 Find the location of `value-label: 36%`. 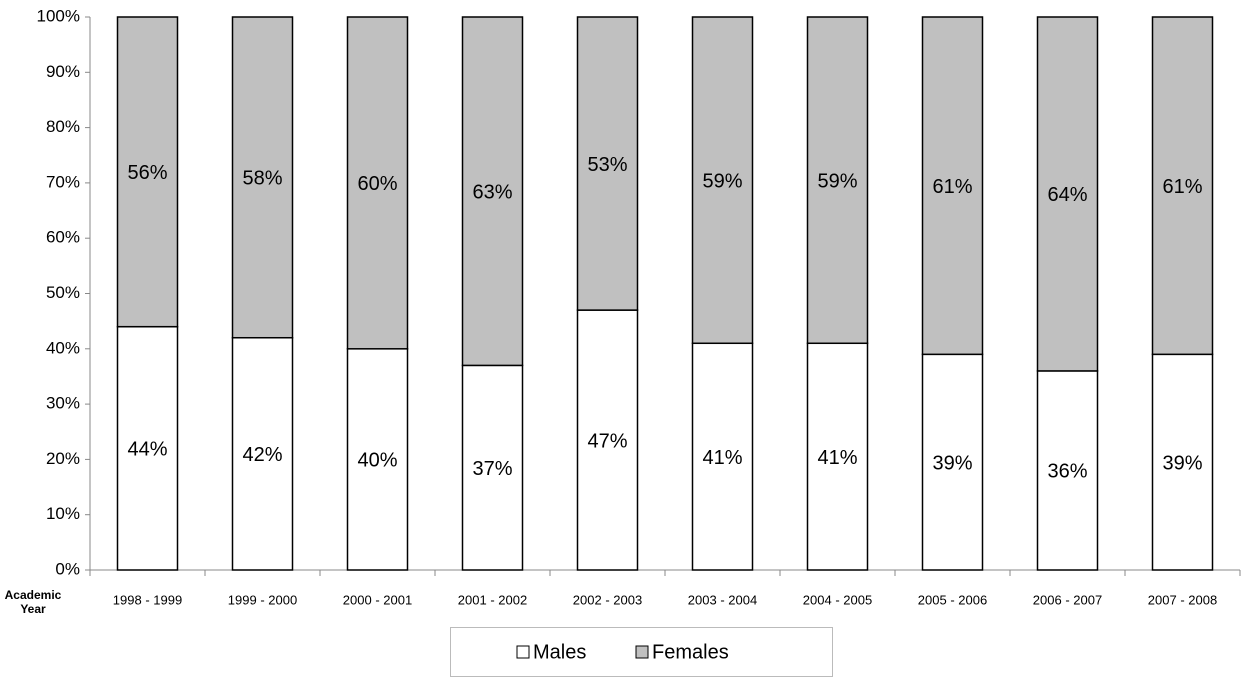

value-label: 36% is located at coordinates (1067, 472).